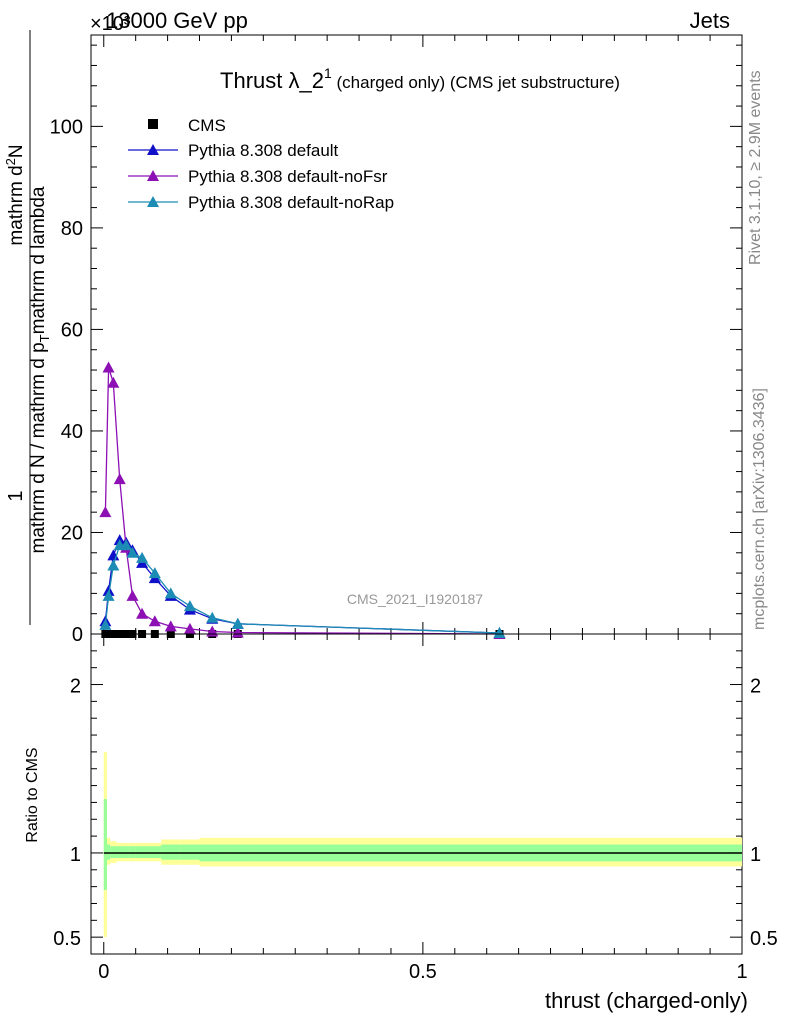  I want to click on legend-label-norap: Pythia 8.308 default-noRap, so click(291, 202).